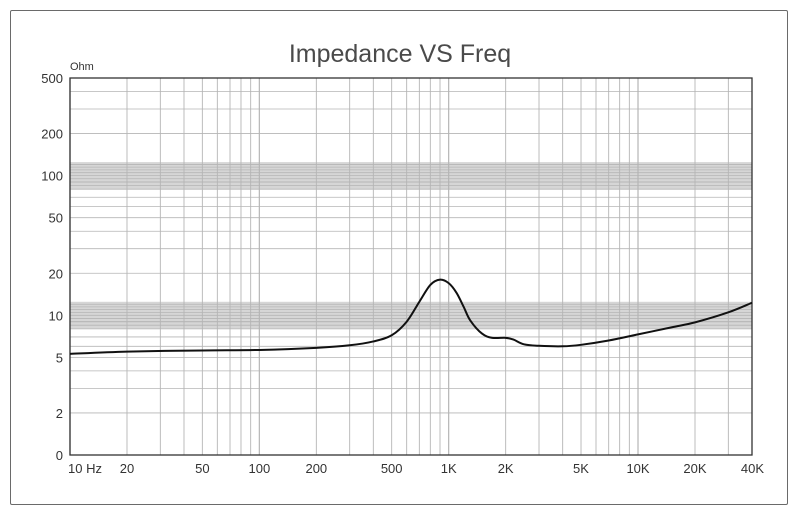 This screenshot has width=800, height=517. Describe the element at coordinates (56, 273) in the screenshot. I see `y-tick-label: 20` at that location.